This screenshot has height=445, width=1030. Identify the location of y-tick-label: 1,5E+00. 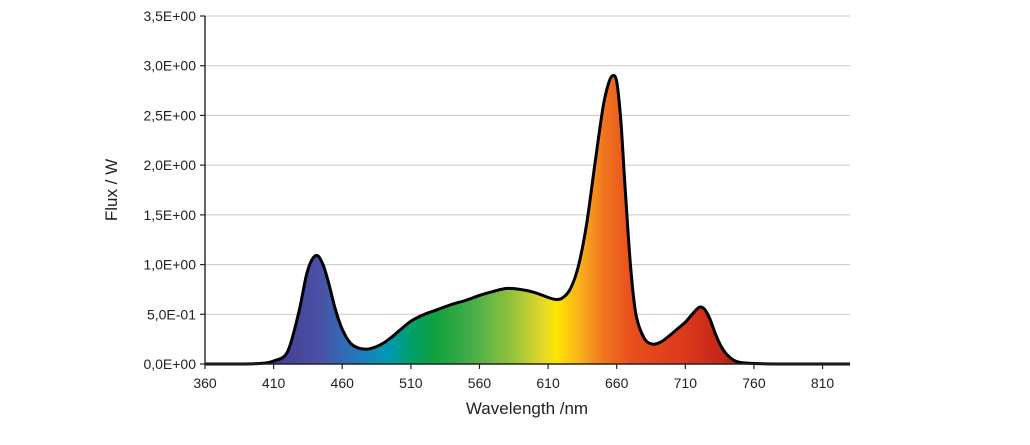
(169, 215).